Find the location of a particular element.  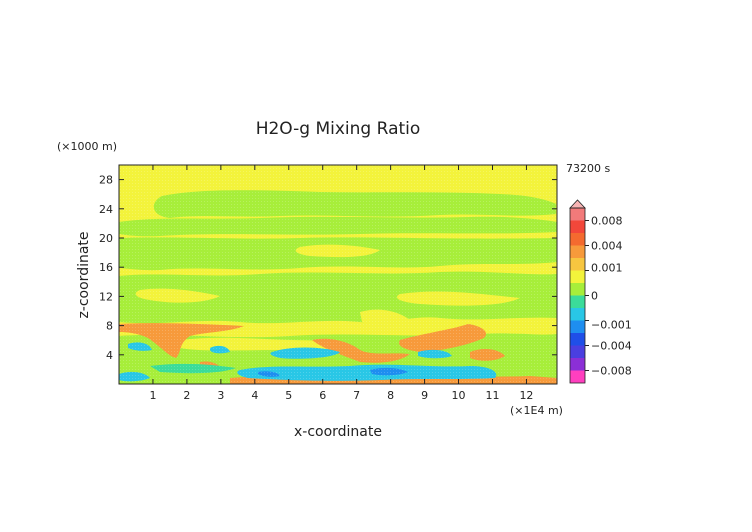

x-tick-label-0: 1 is located at coordinates (152, 395).